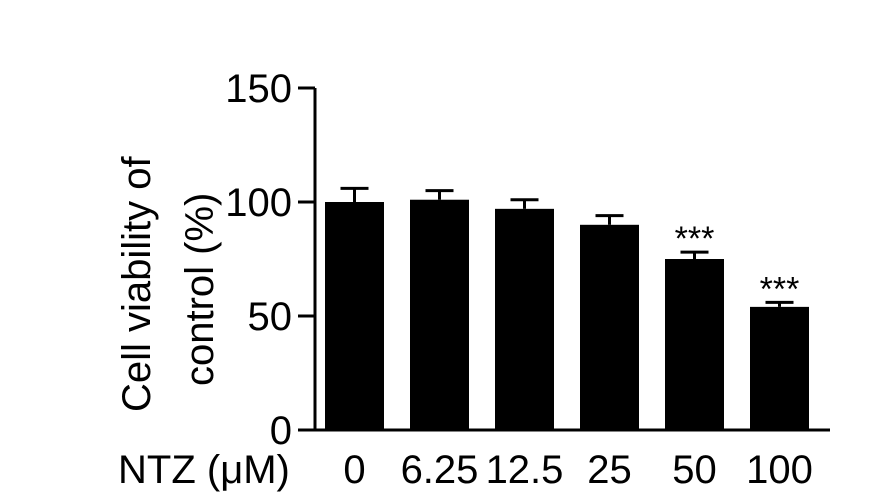 The image size is (878, 501). I want to click on x-tick-label: 25, so click(609, 470).